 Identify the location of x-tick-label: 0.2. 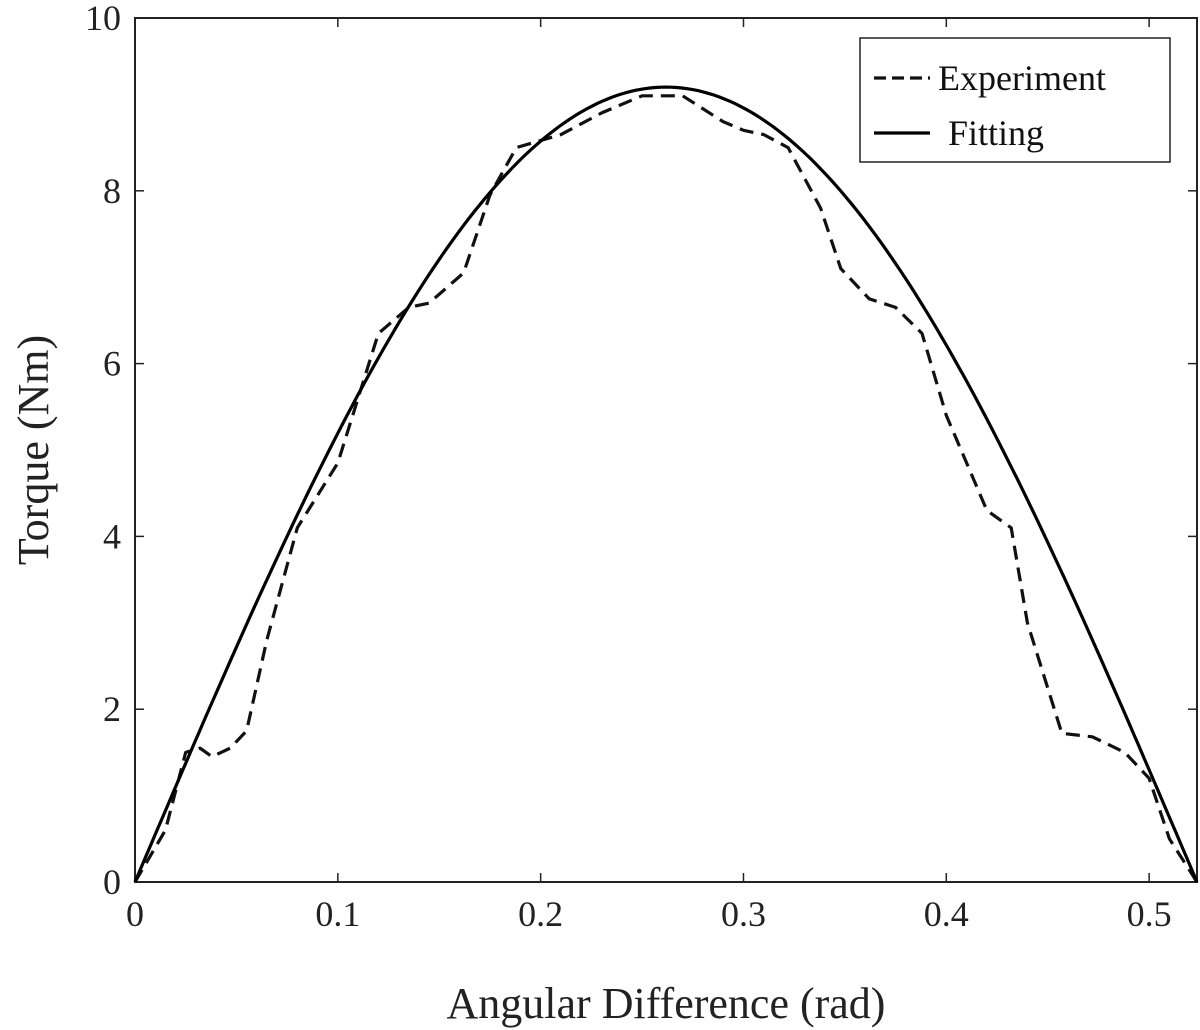
(540, 914).